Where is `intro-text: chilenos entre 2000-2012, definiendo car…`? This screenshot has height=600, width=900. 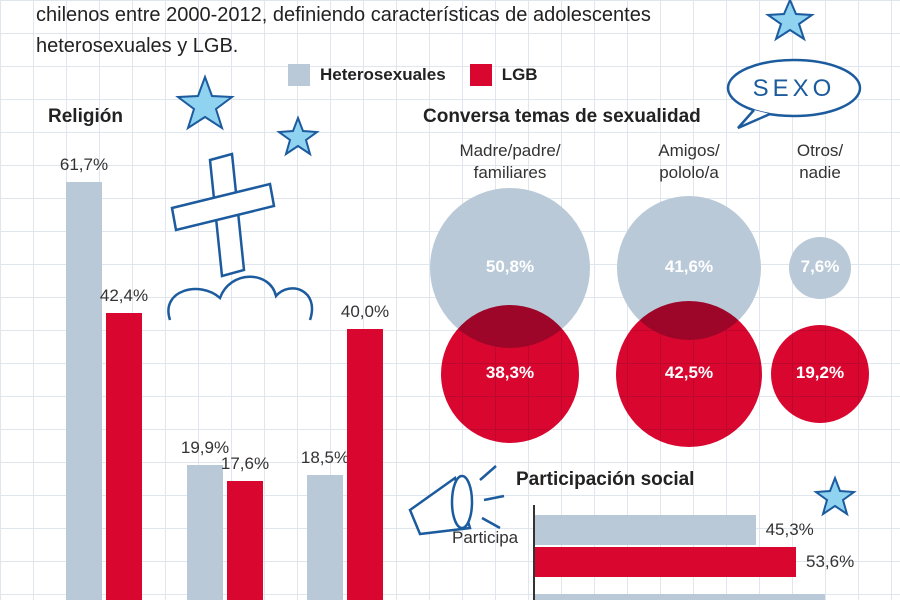 intro-text: chilenos entre 2000-2012, definiendo car… is located at coordinates (396, 31).